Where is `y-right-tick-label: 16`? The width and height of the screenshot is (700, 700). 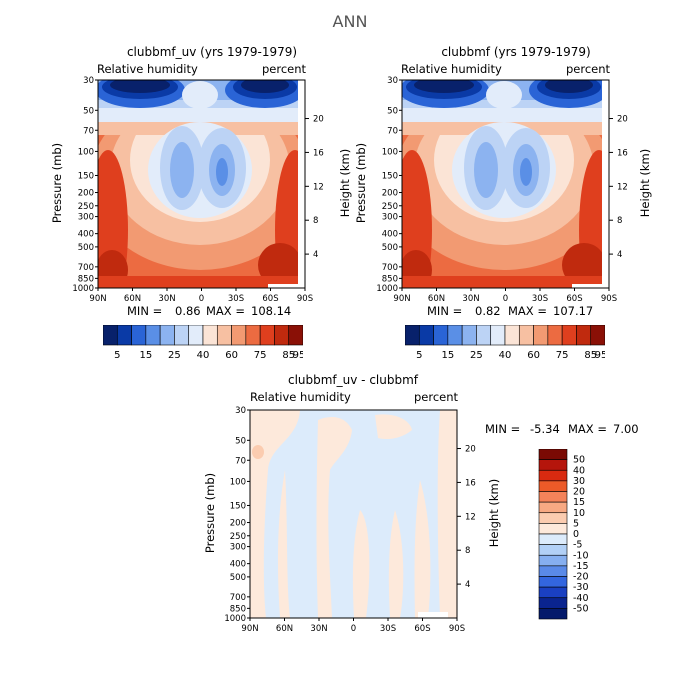 y-right-tick-label: 16 is located at coordinates (622, 153).